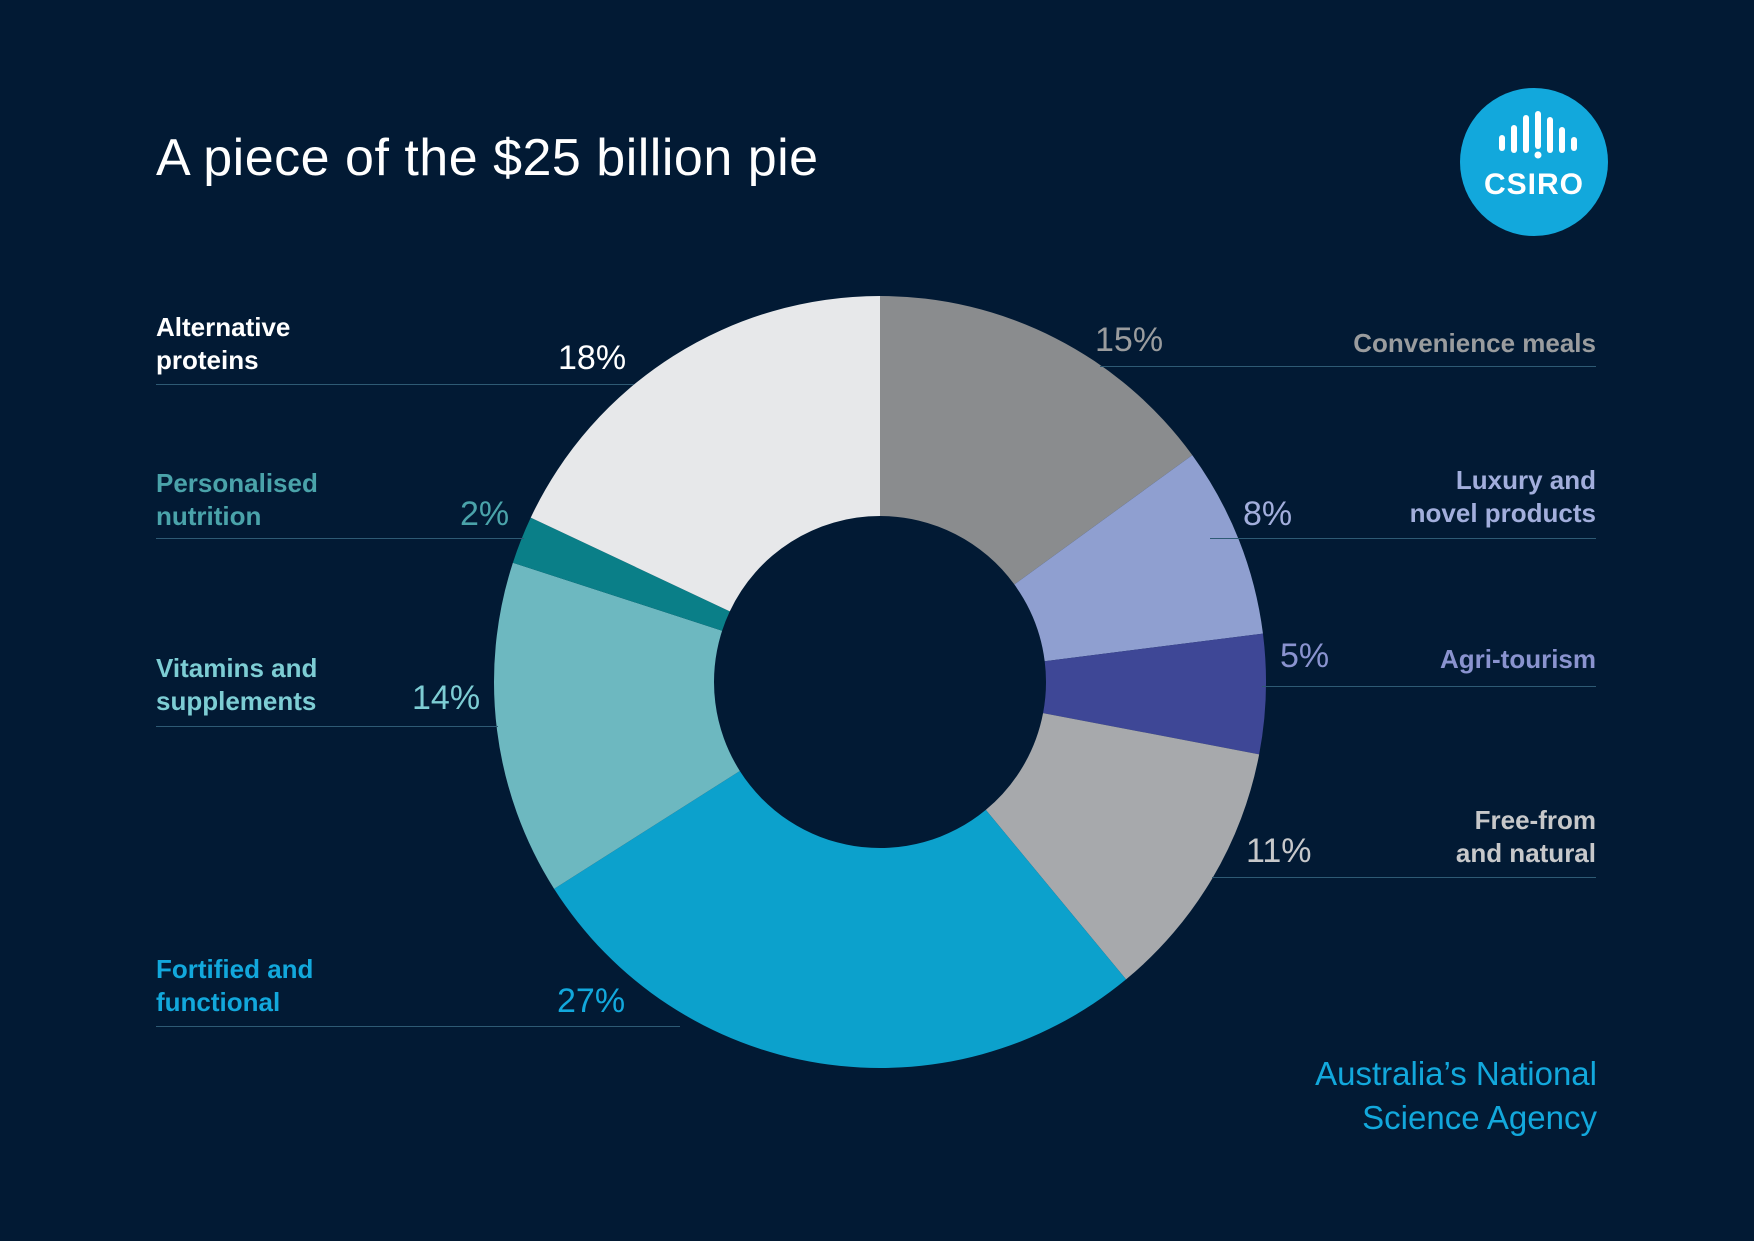 The image size is (1754, 1241). Describe the element at coordinates (446, 698) in the screenshot. I see `pct-vitamins: 14%` at that location.